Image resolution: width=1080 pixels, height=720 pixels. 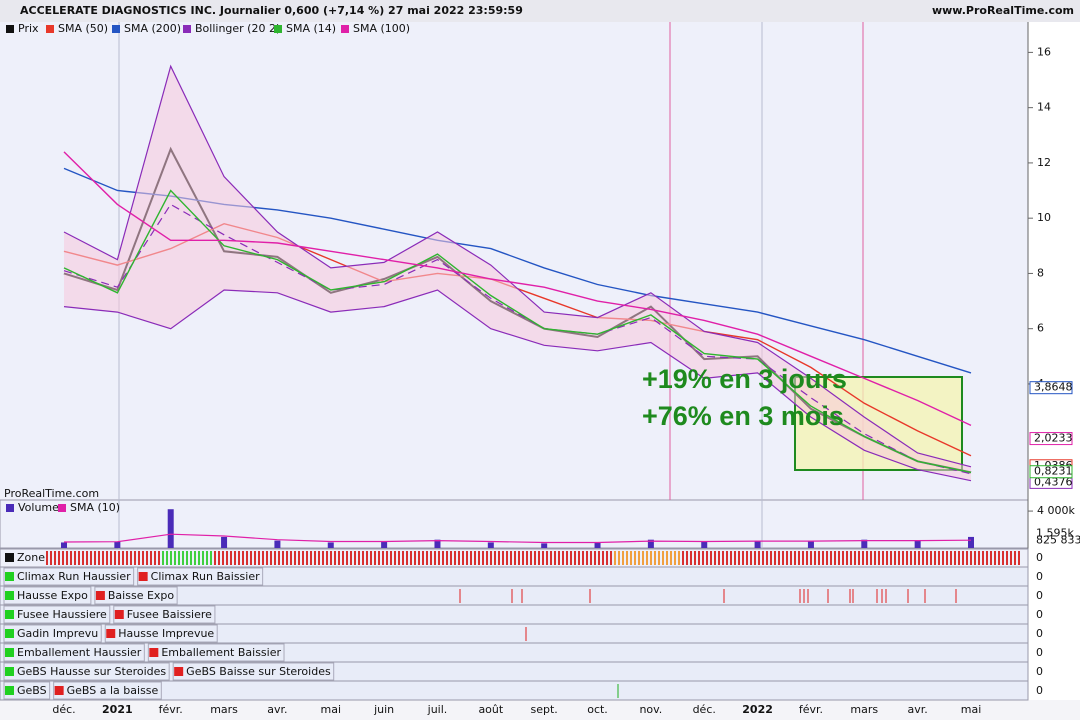 What do you see at coordinates (311, 28) in the screenshot?
I see `legend-label: SMA (14)` at bounding box center [311, 28].